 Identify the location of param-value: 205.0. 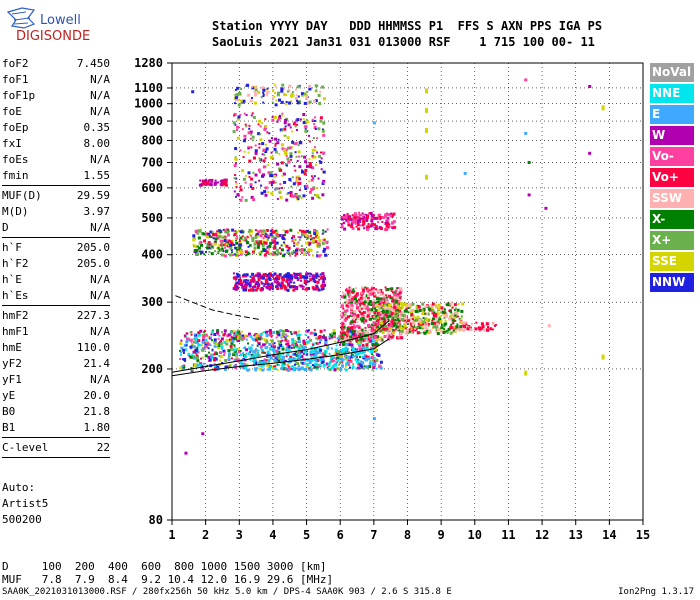
(93, 263).